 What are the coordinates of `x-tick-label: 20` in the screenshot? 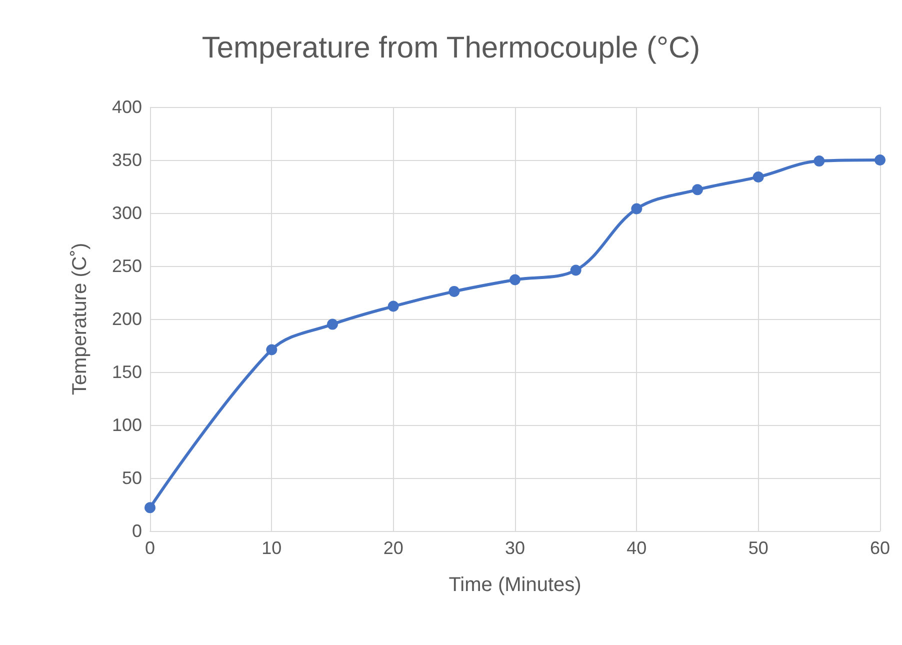 It's located at (393, 548).